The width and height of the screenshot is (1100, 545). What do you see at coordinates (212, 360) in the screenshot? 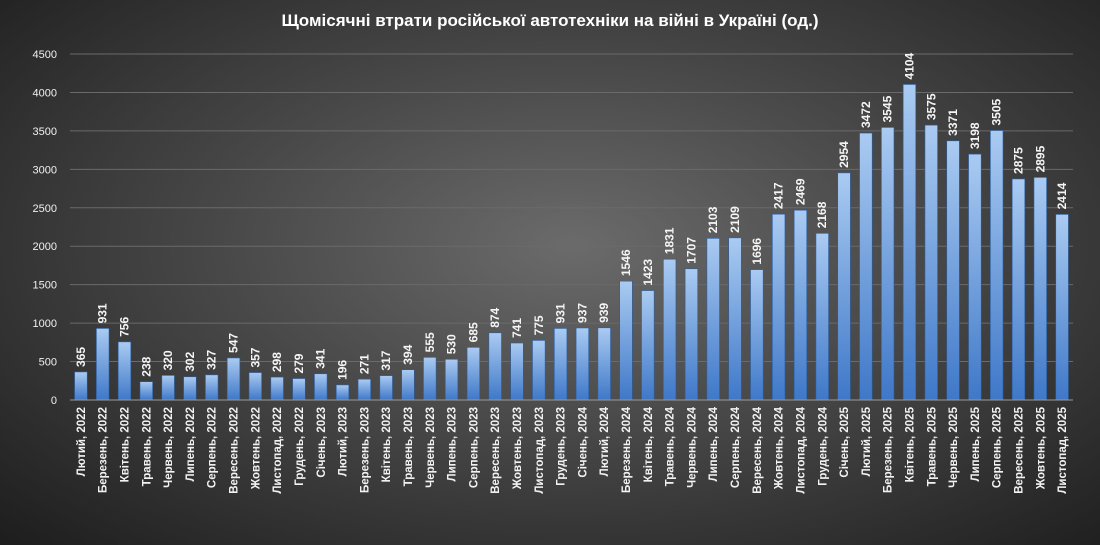
I see `data-label: 327` at bounding box center [212, 360].